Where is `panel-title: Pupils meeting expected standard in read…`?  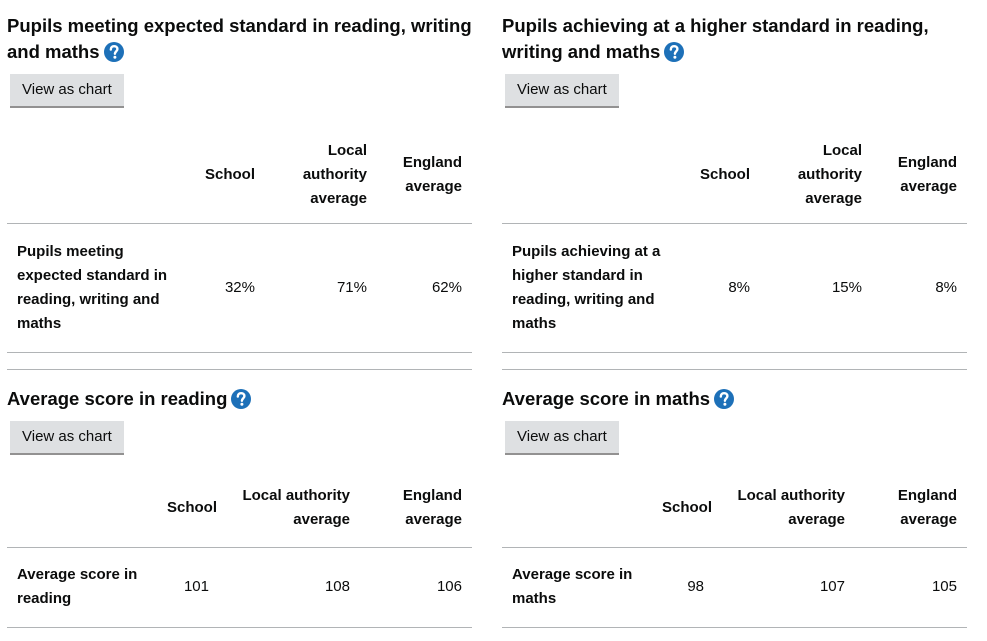 panel-title: Pupils meeting expected standard in read… is located at coordinates (242, 39).